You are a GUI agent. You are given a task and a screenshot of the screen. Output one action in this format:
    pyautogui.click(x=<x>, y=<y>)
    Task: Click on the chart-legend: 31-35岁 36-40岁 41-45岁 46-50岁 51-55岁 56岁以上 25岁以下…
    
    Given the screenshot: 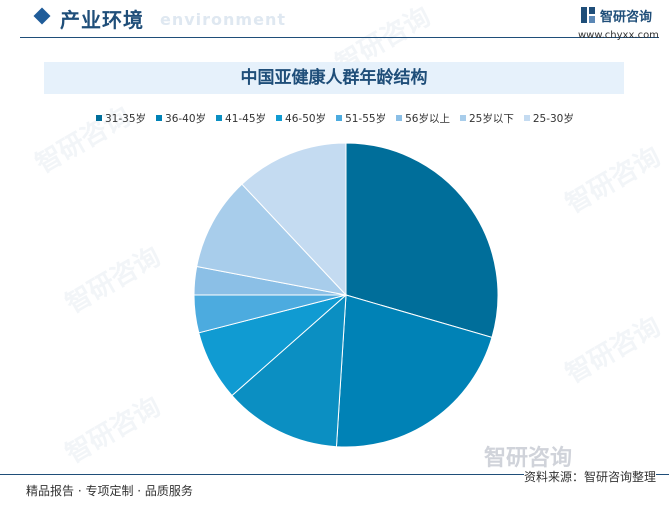 What is the action you would take?
    pyautogui.click(x=335, y=118)
    